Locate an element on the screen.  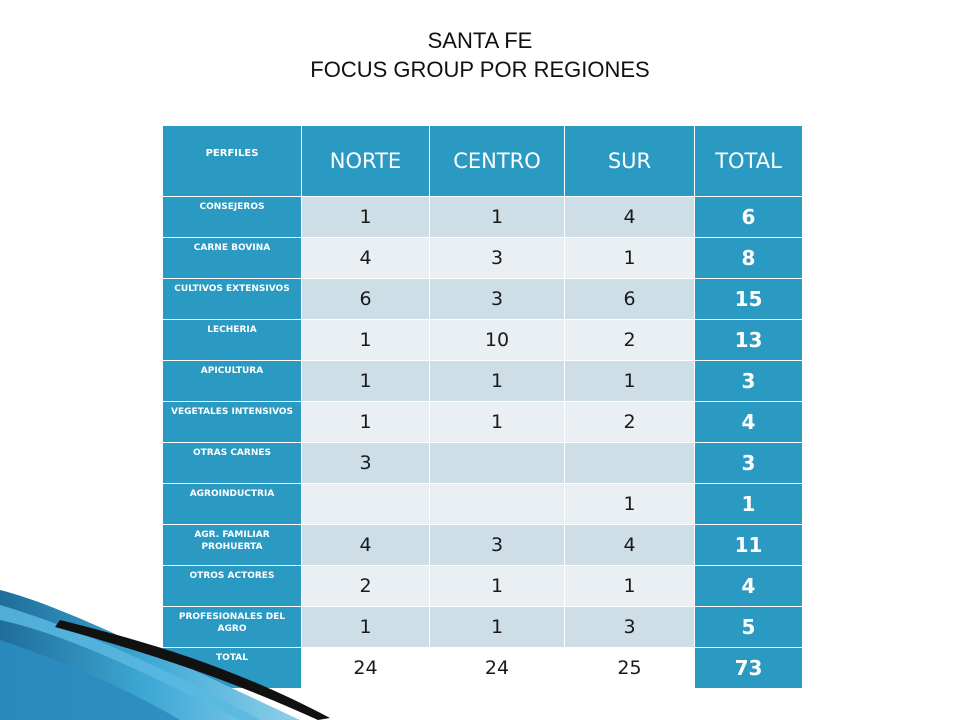
column-header-total: TOTAL is located at coordinates (748, 161).